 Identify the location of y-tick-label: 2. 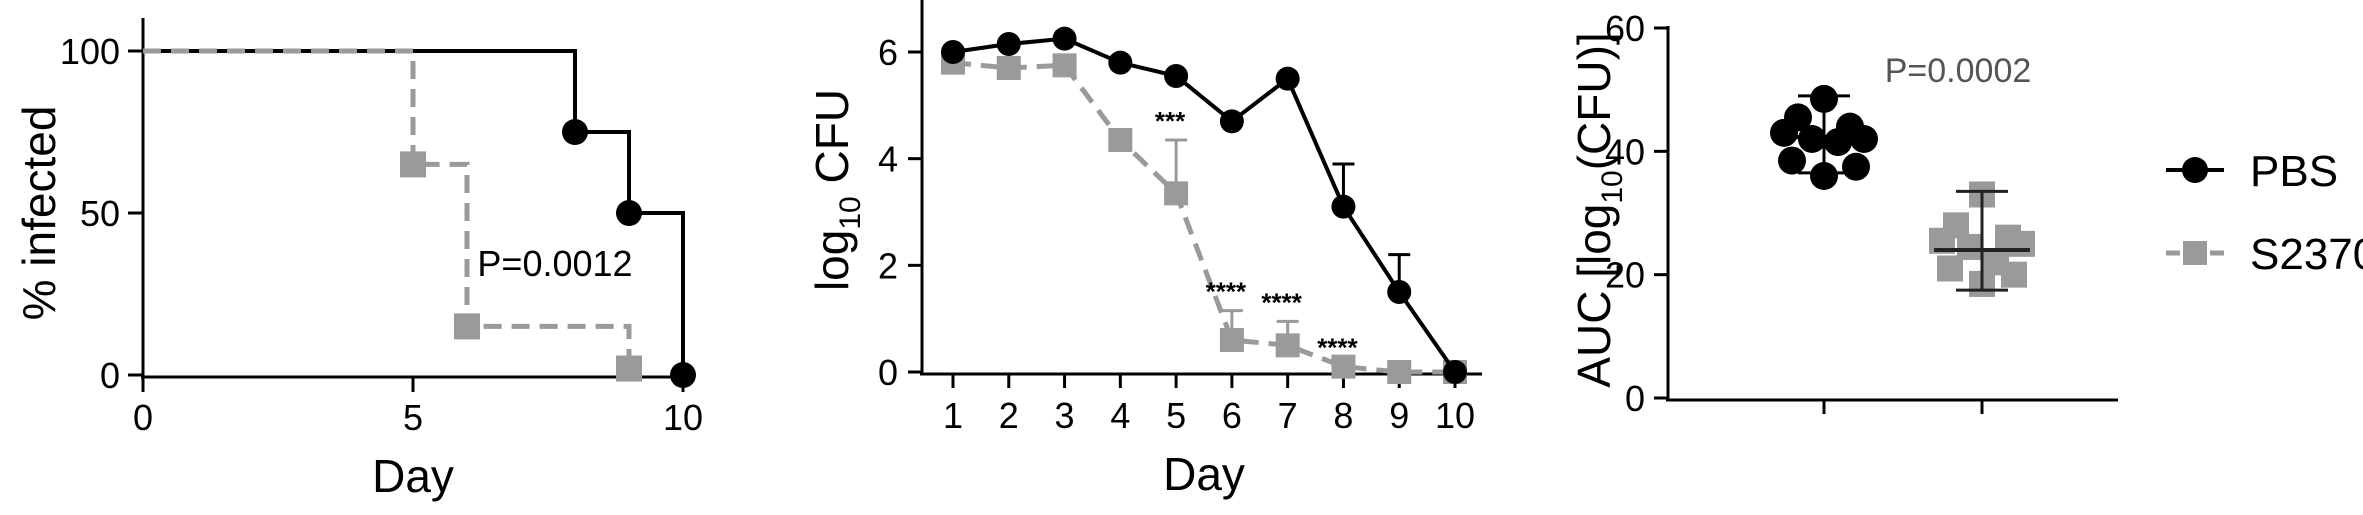
(888, 265).